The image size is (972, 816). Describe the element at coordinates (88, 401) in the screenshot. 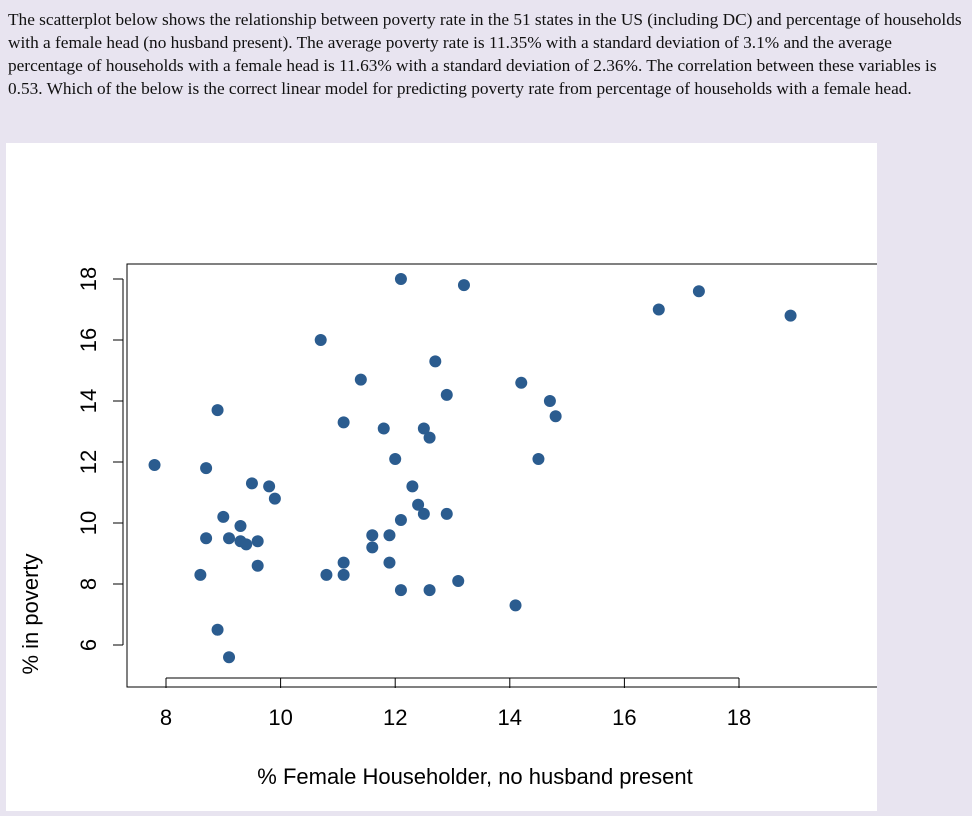

I see `y-tick-label: 14` at that location.